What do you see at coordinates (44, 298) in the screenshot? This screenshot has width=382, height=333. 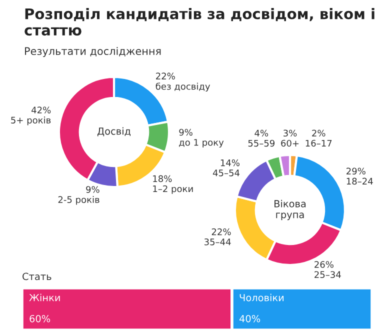 I see `series-label: Жінки` at bounding box center [44, 298].